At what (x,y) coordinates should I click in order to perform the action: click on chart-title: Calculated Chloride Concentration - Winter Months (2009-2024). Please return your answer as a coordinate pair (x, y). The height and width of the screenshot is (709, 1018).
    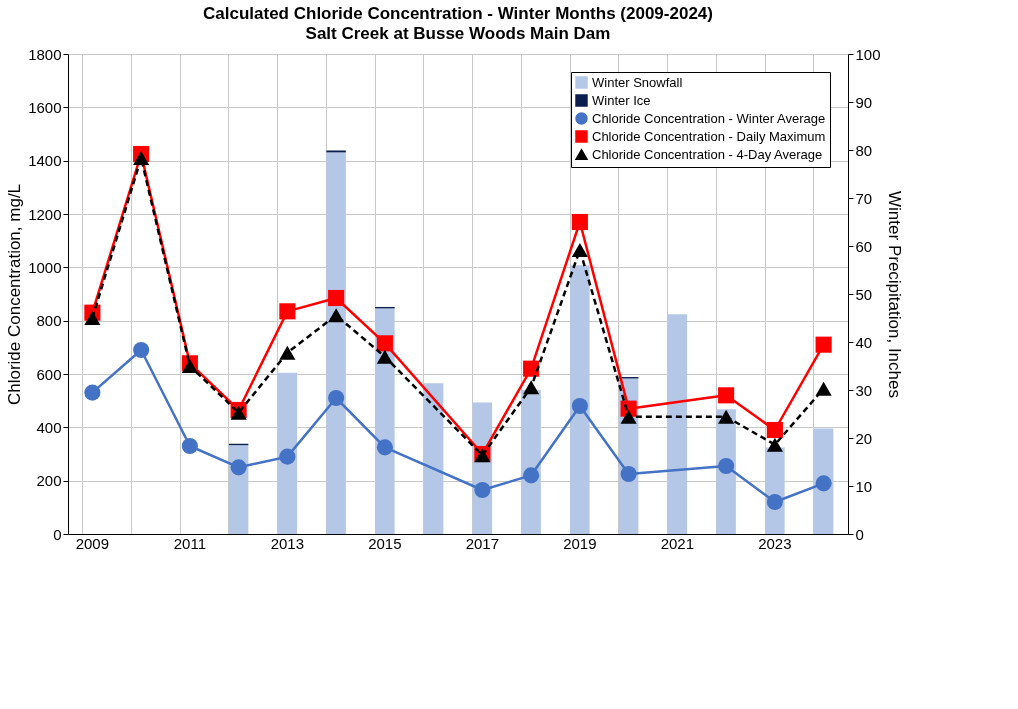
    Looking at the image, I should click on (458, 13).